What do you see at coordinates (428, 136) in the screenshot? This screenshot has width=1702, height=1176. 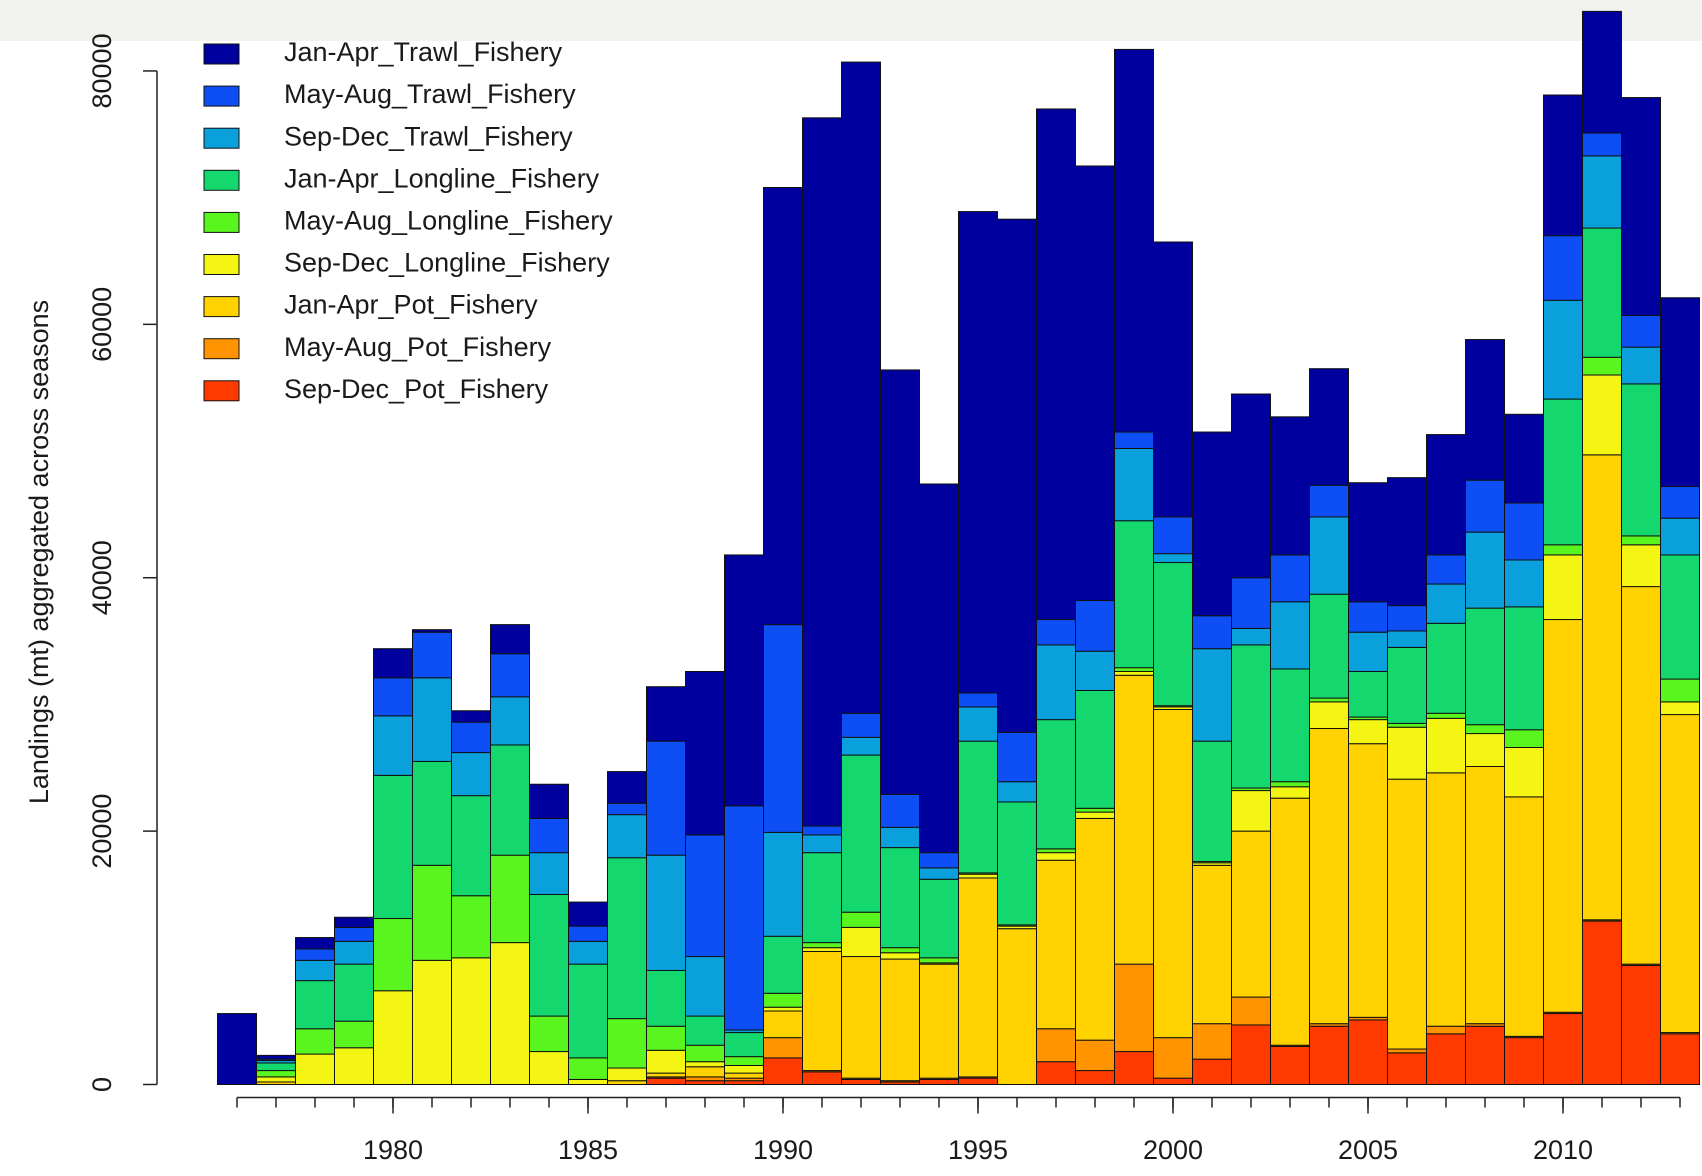 I see `legend-label: Sep-Dec_Trawl_Fishery` at bounding box center [428, 136].